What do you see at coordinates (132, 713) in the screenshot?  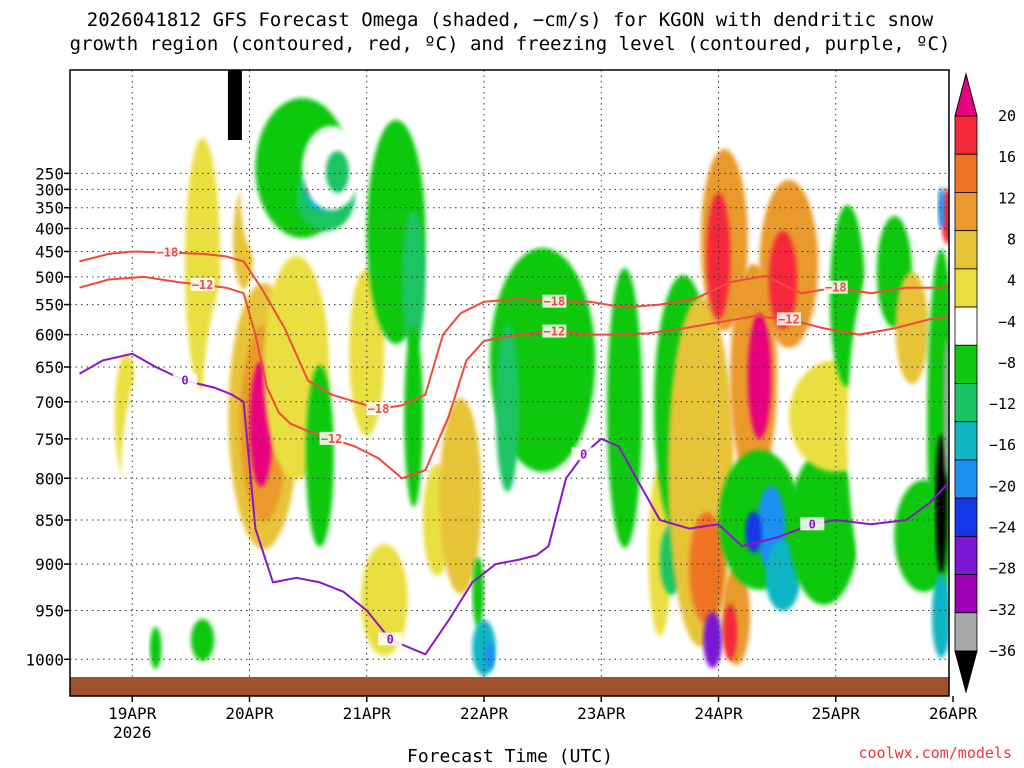 I see `x-tick-label-19APR: 19APR` at bounding box center [132, 713].